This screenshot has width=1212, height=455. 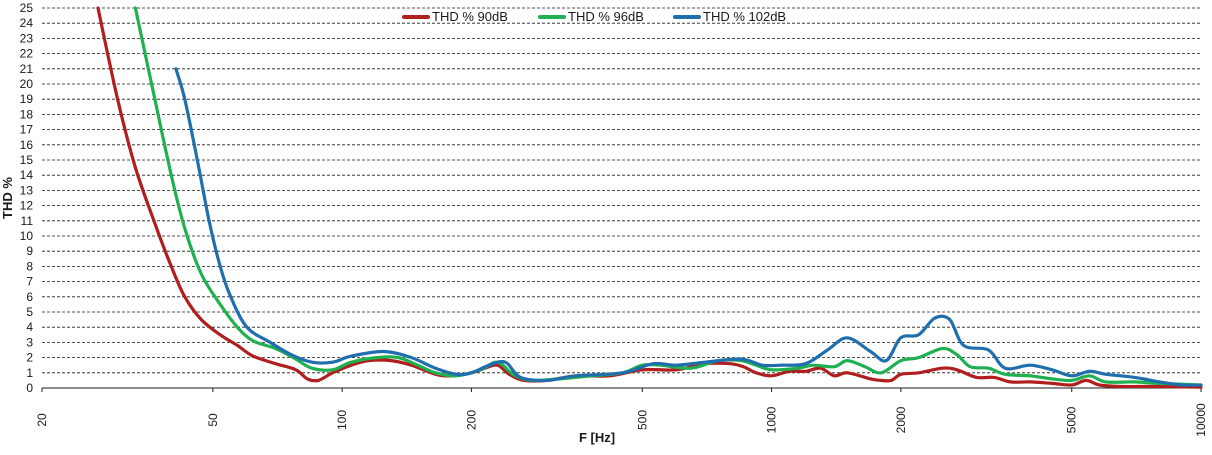 I want to click on y-tick-label: 10, so click(x=27, y=236).